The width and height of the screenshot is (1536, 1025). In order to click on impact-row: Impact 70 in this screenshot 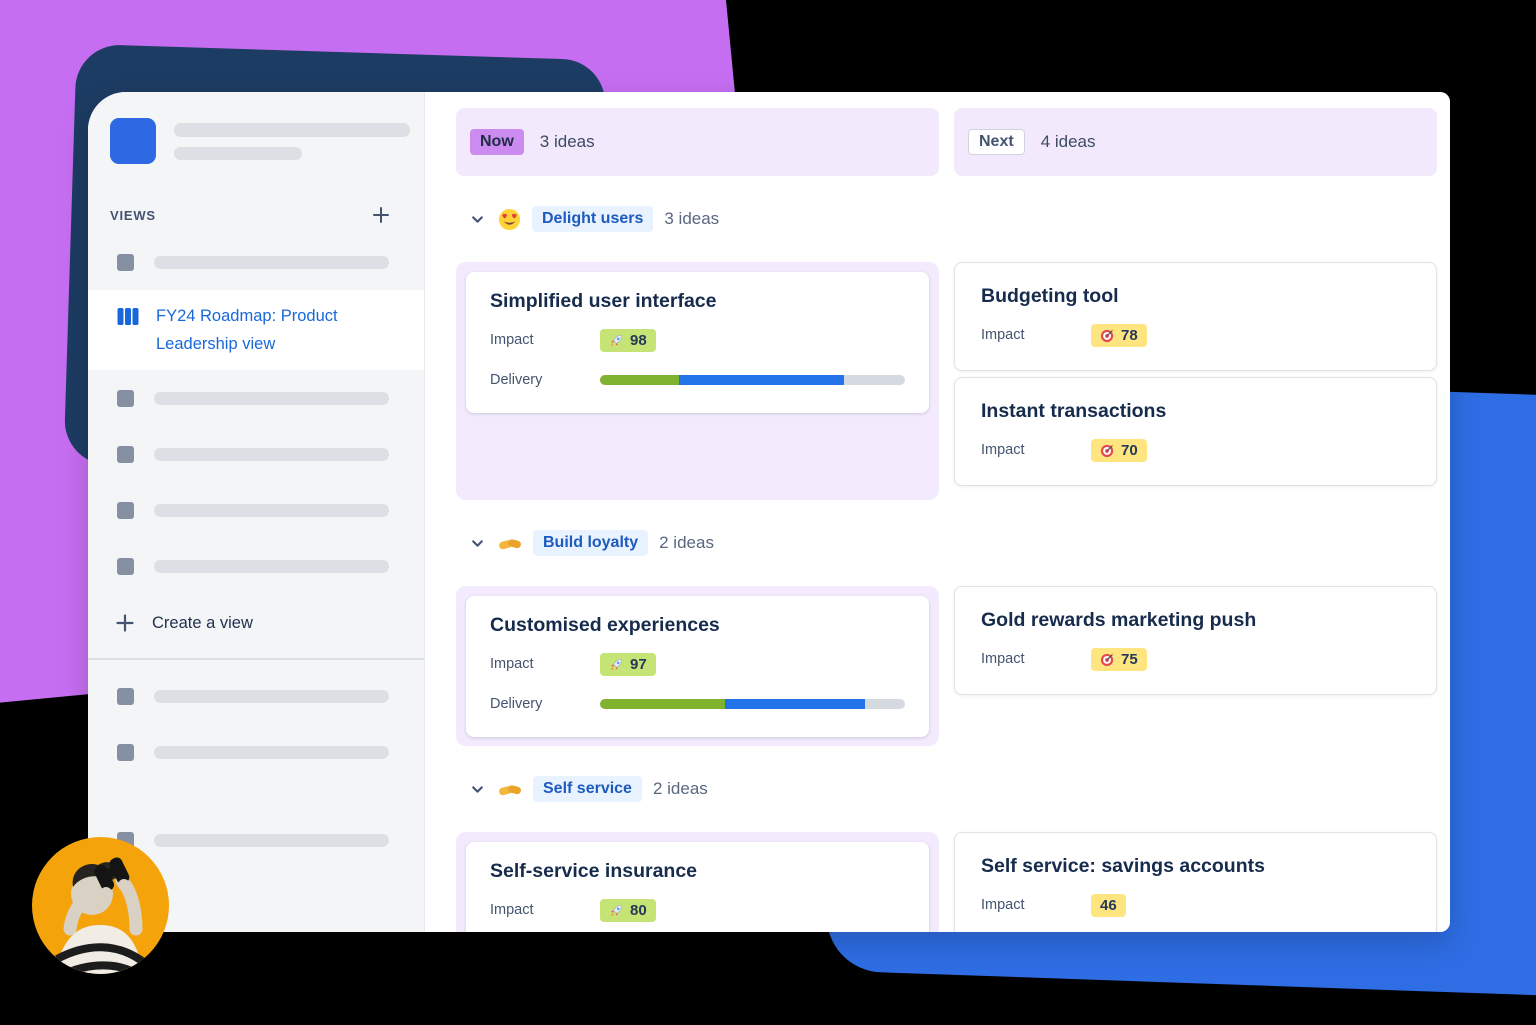, I will do `click(1195, 450)`.